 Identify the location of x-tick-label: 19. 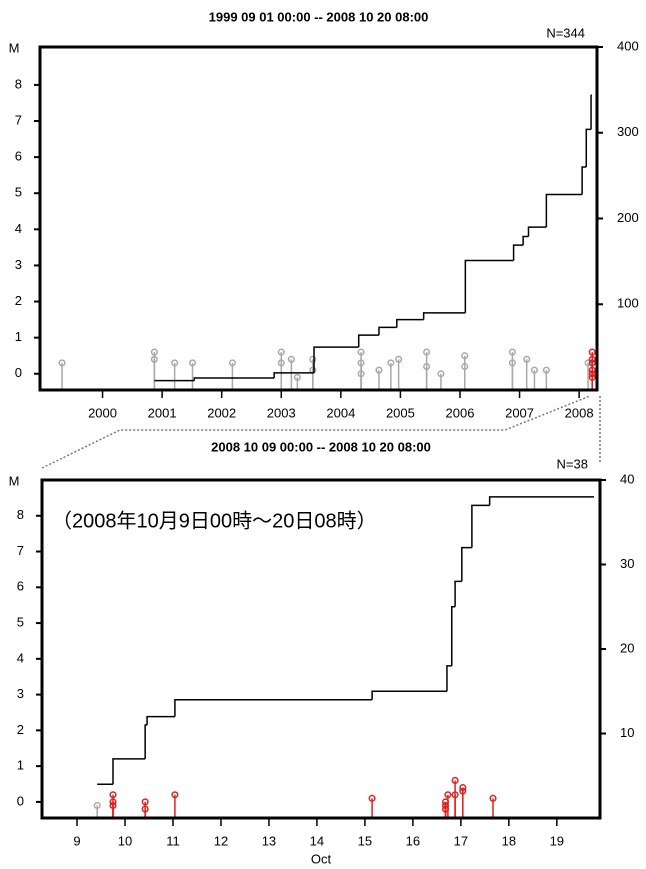
(557, 840).